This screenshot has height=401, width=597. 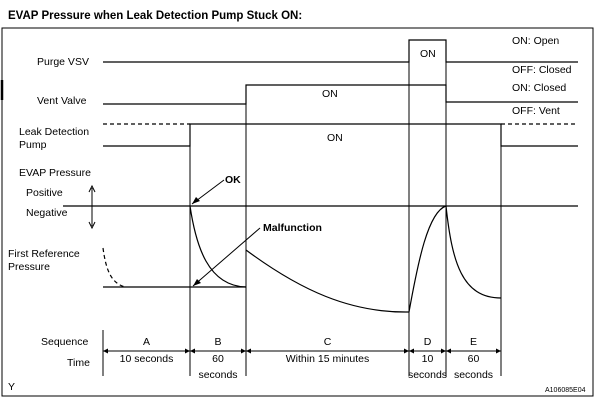 I want to click on positive-label: Positive, so click(x=44, y=193).